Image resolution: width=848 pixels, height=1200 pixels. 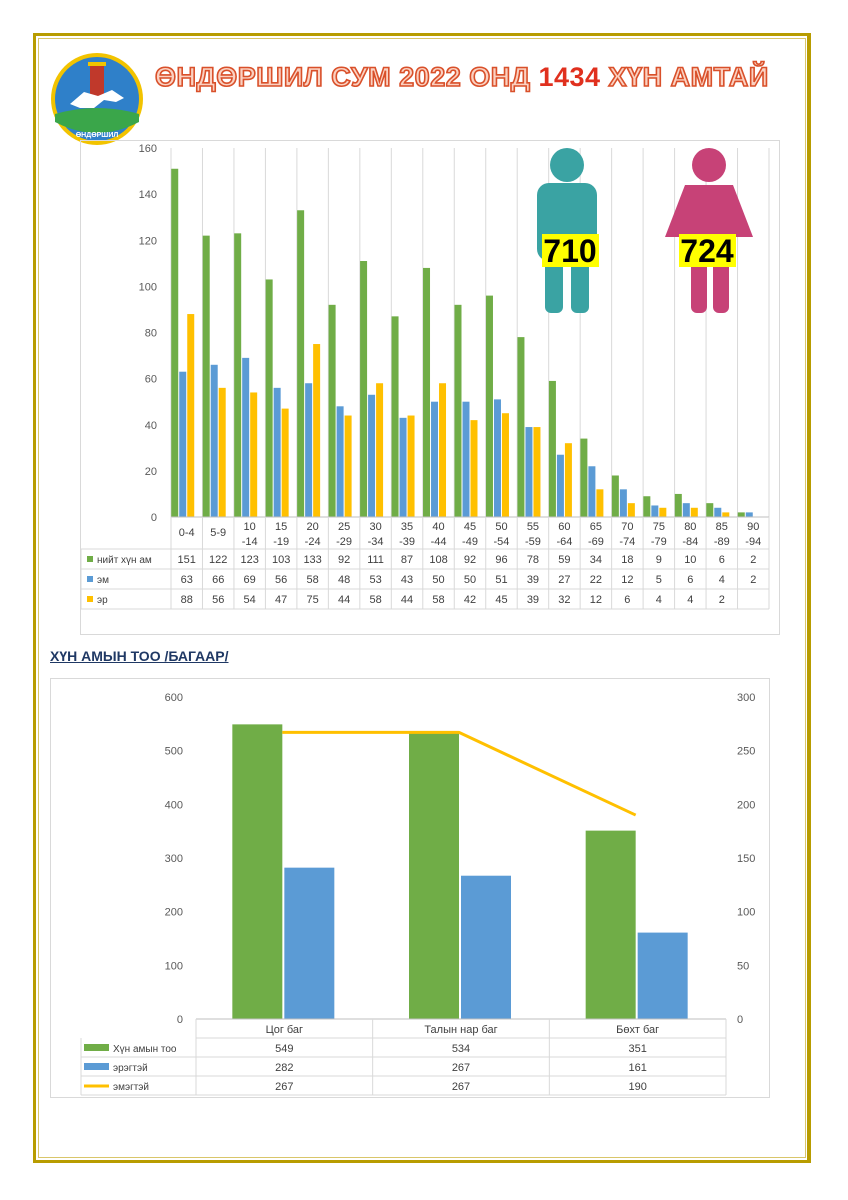 I want to click on male-count: 710, so click(x=569, y=251).